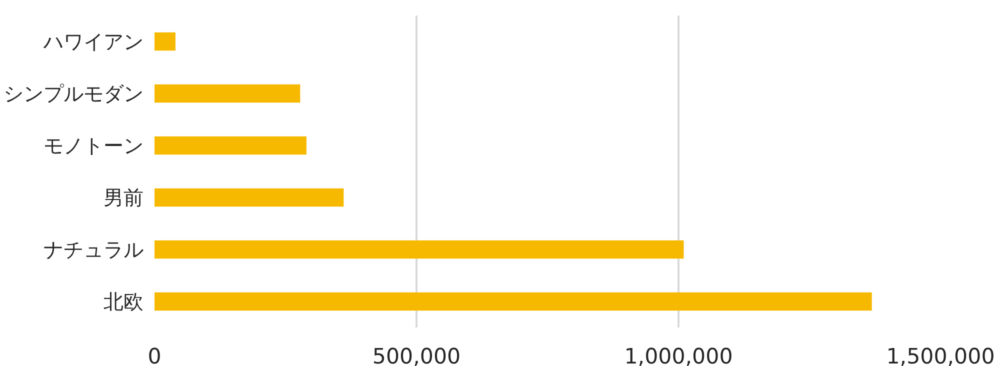  What do you see at coordinates (678, 355) in the screenshot?
I see `x-tick-label: 1,000,000` at bounding box center [678, 355].